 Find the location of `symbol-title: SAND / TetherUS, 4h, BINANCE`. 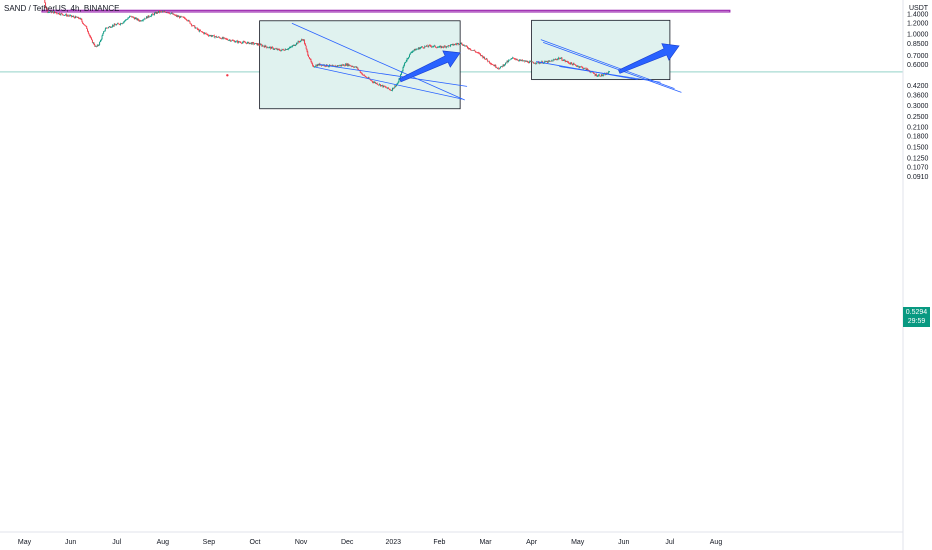

symbol-title: SAND / TetherUS, 4h, BINANCE is located at coordinates (62, 8).